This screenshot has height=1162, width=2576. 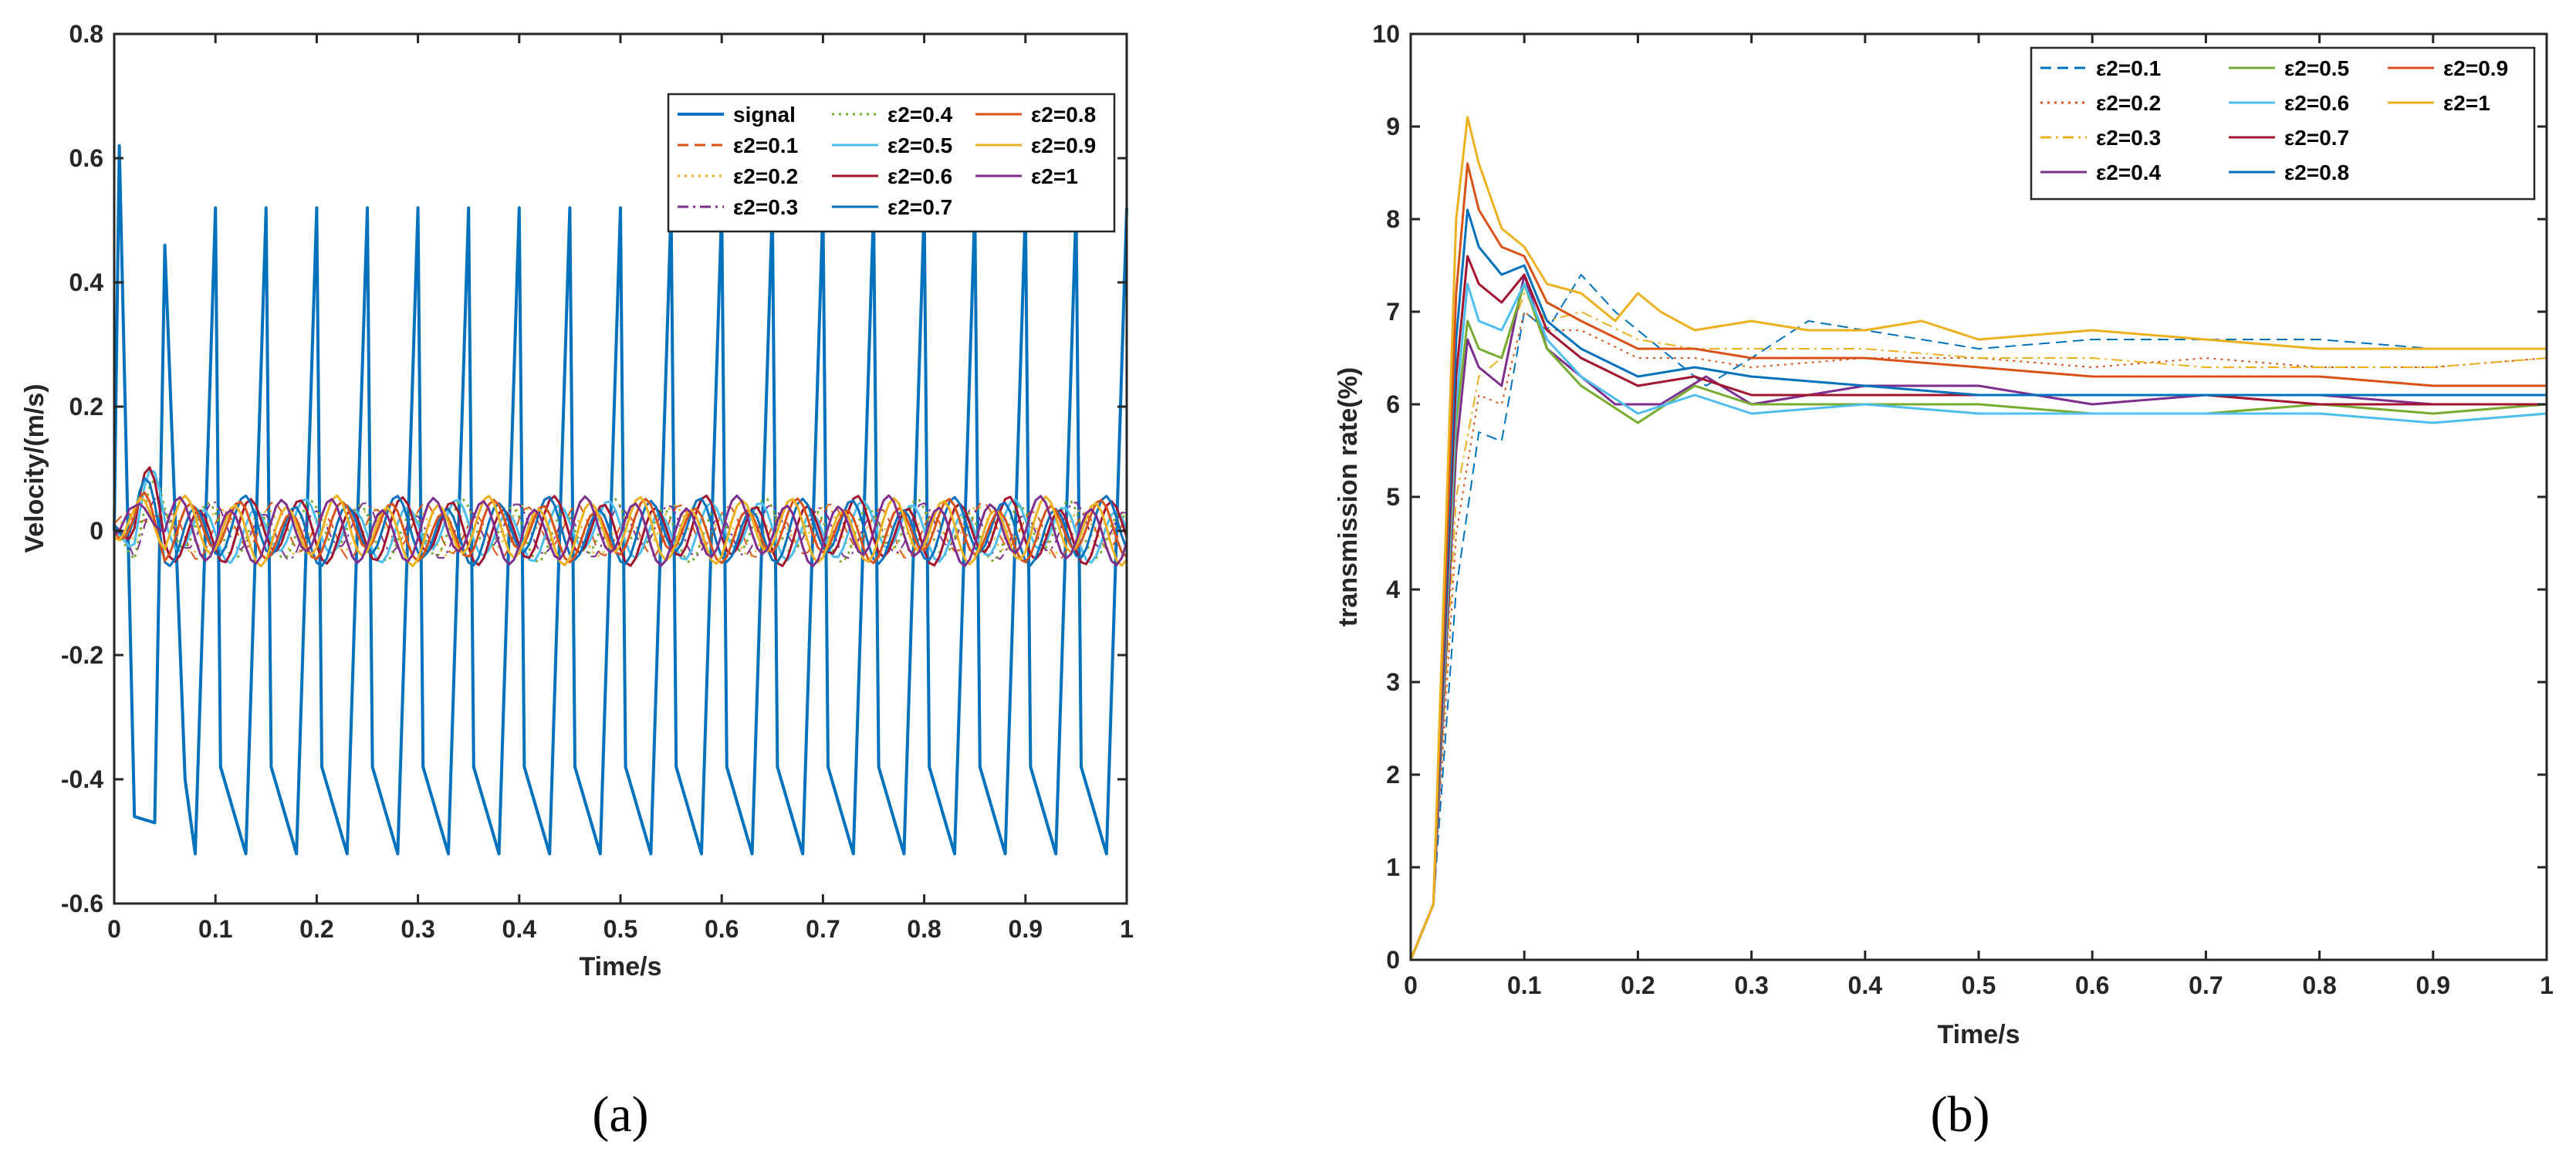 I want to click on y-tick-label: -0.4, so click(x=82, y=779).